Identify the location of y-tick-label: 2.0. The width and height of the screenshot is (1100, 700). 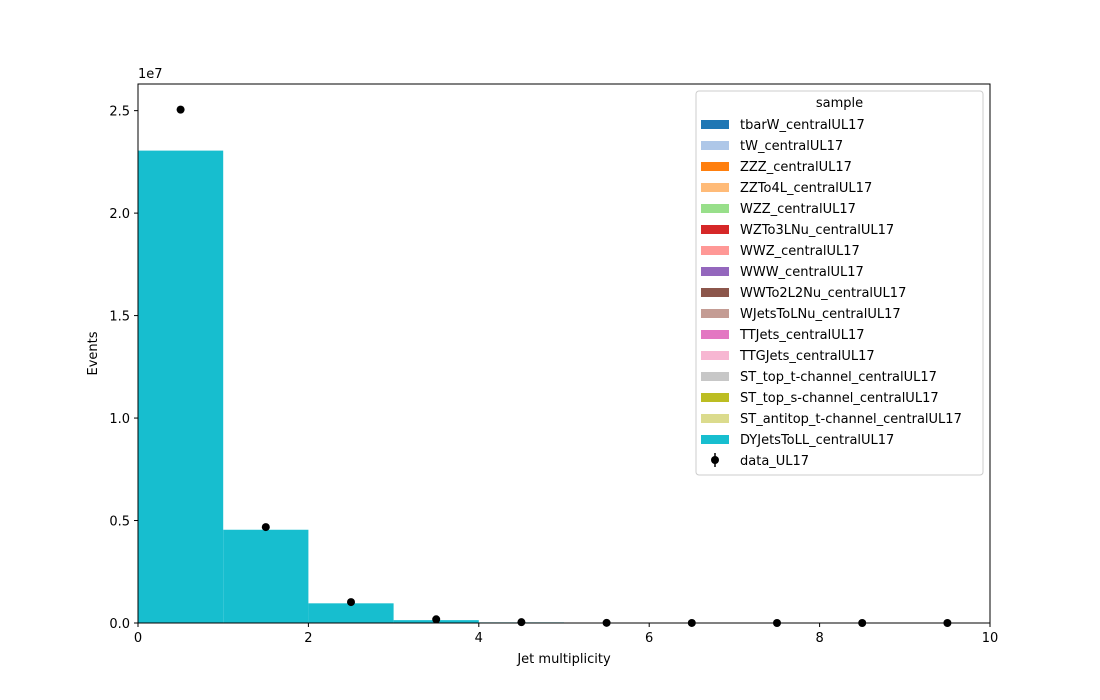
(119, 214).